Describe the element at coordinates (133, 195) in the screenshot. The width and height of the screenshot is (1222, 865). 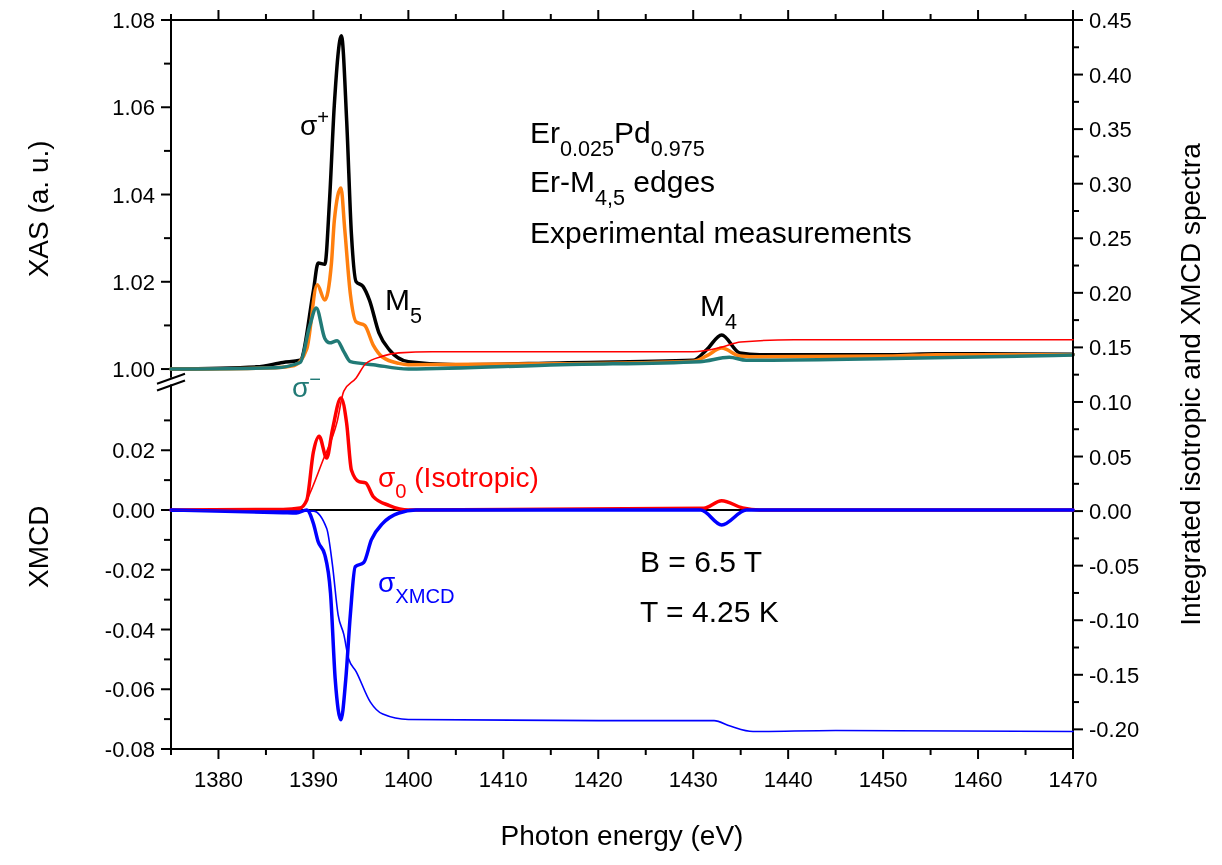
I see `y-tick-label: 1.04` at that location.